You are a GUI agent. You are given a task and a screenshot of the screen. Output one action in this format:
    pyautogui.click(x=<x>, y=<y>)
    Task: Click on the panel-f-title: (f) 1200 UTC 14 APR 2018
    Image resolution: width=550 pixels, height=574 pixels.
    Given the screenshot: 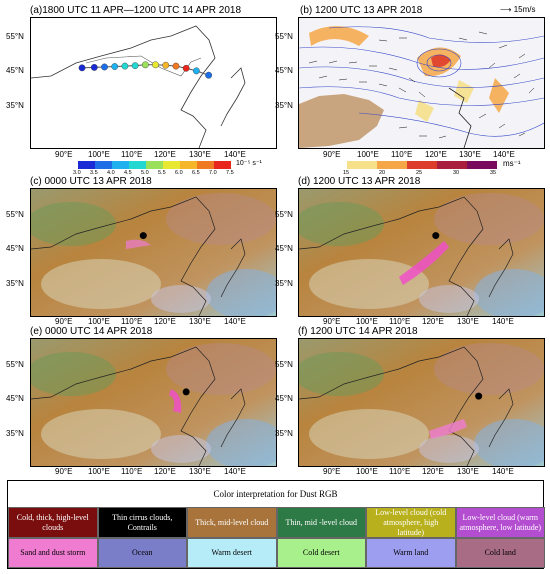 What is the action you would take?
    pyautogui.click(x=358, y=331)
    